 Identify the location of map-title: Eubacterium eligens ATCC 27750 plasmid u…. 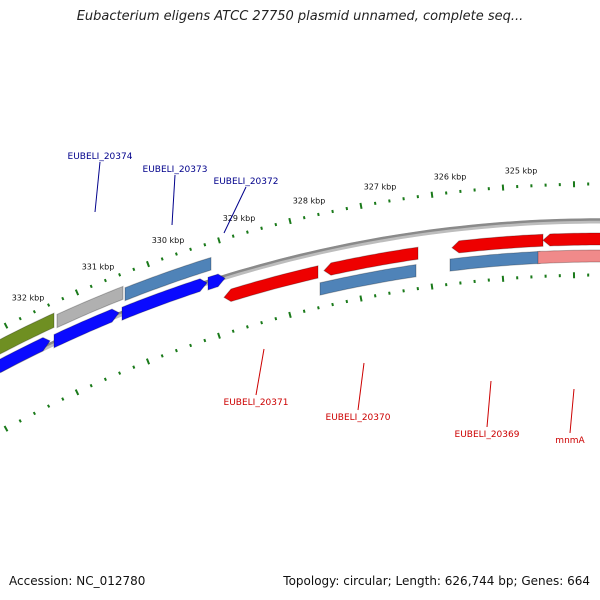
(300, 16).